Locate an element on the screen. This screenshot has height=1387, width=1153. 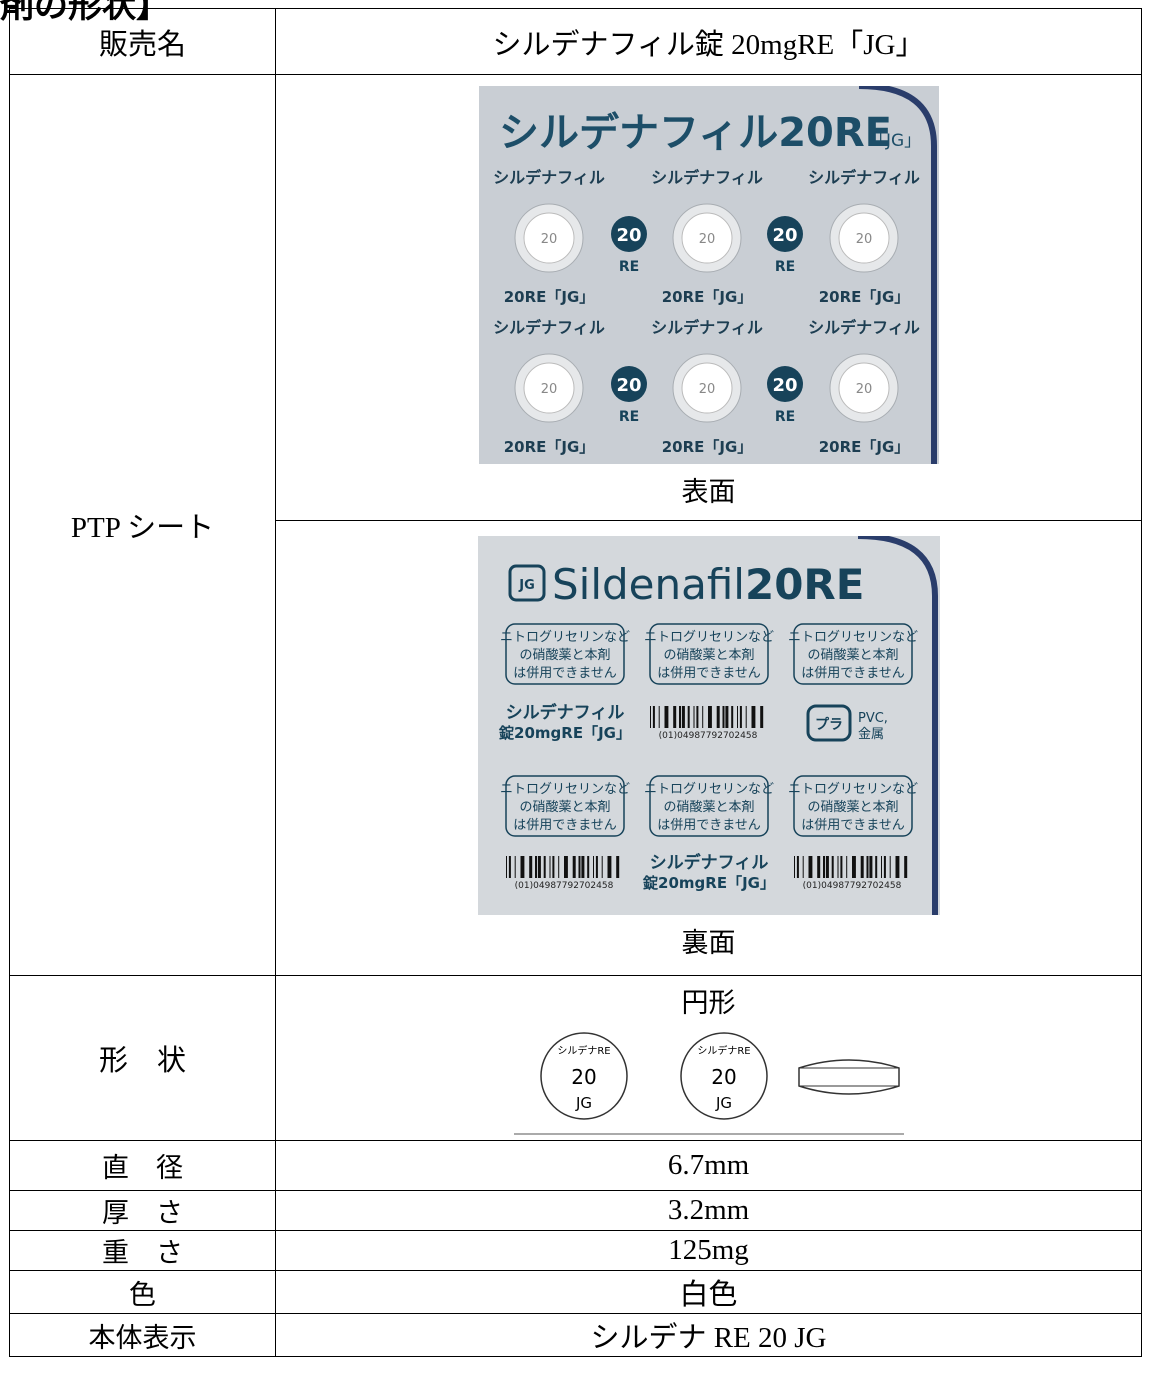
logo-text: JG is located at coordinates (526, 585).